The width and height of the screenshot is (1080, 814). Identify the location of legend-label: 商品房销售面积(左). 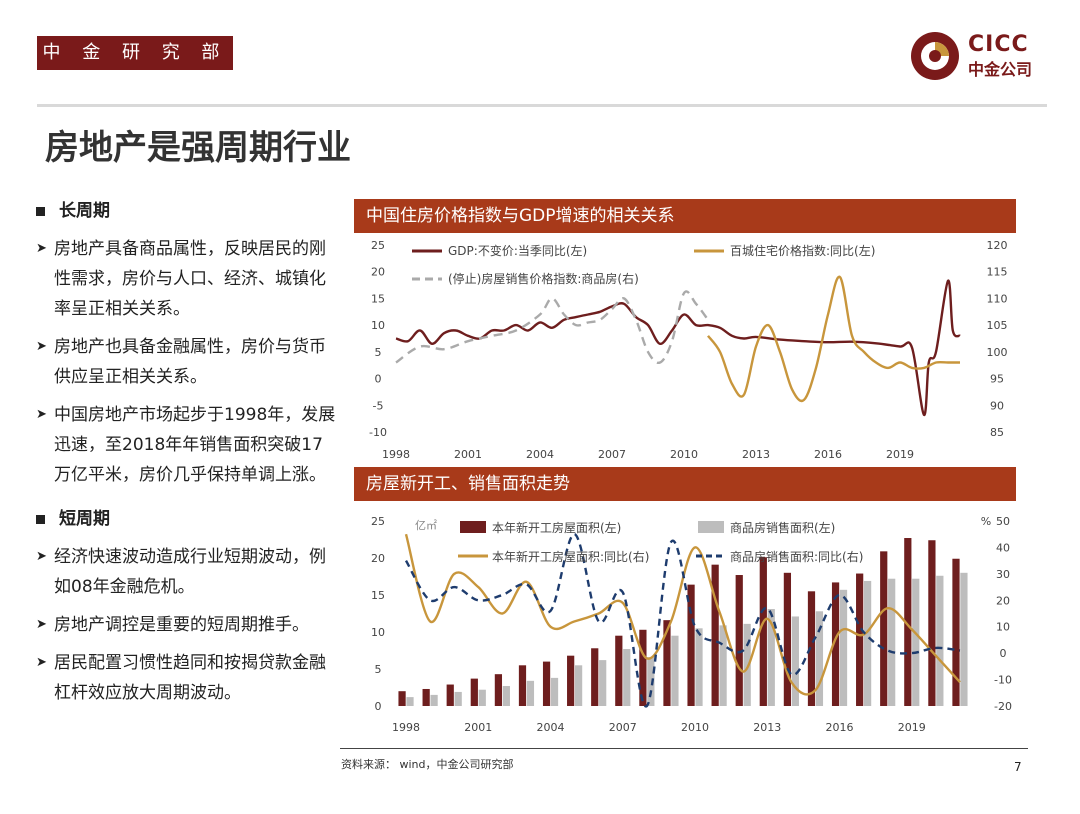
(782, 527).